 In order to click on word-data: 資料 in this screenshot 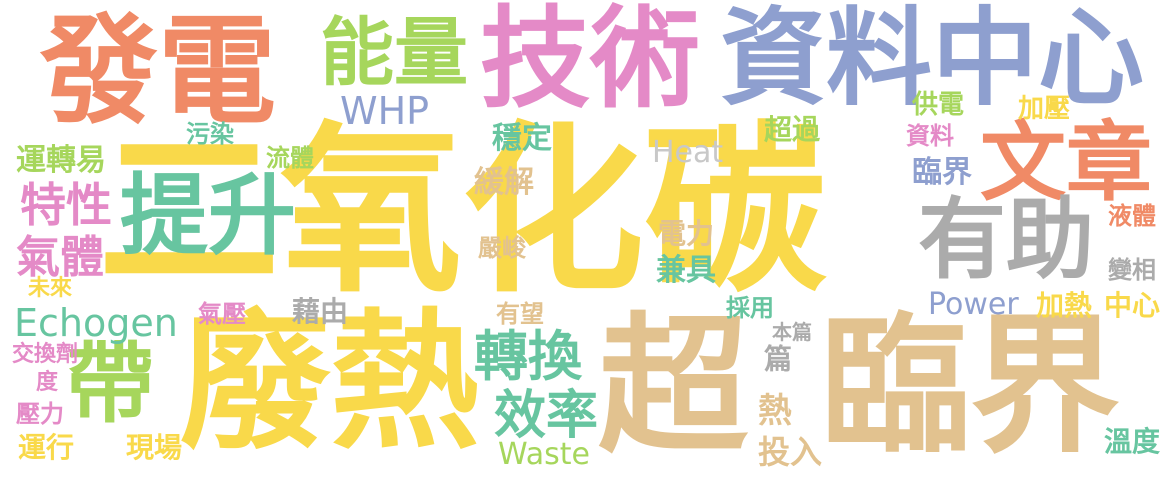, I will do `click(930, 136)`.